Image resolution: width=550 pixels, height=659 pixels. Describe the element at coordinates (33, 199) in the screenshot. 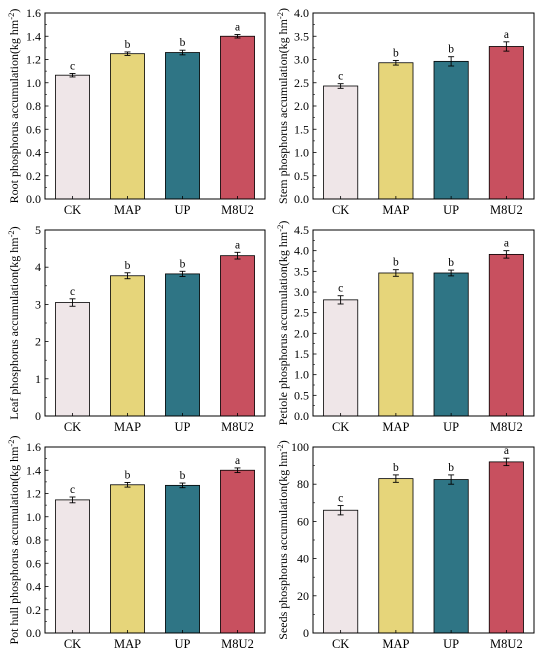

I see `y-tick-label: 0.0` at that location.